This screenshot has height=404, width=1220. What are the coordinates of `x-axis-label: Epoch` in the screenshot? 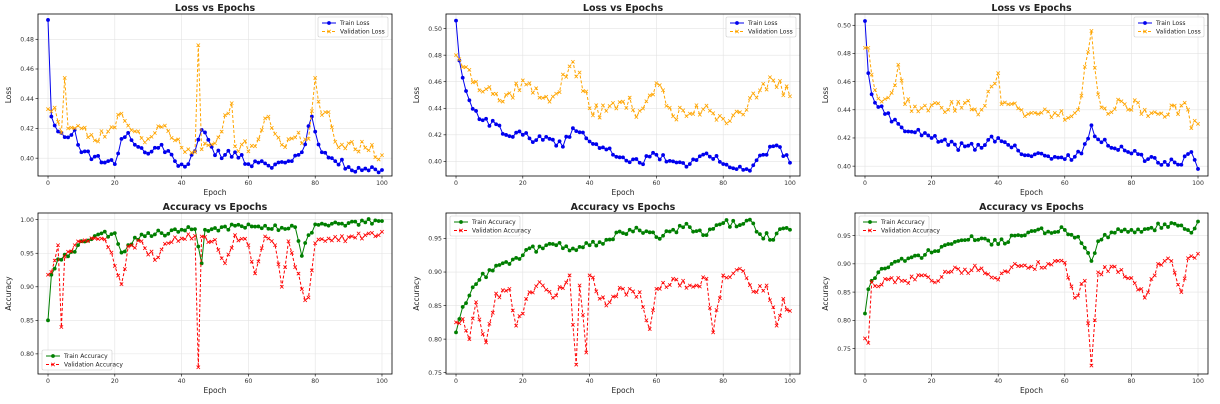 It's located at (623, 390).